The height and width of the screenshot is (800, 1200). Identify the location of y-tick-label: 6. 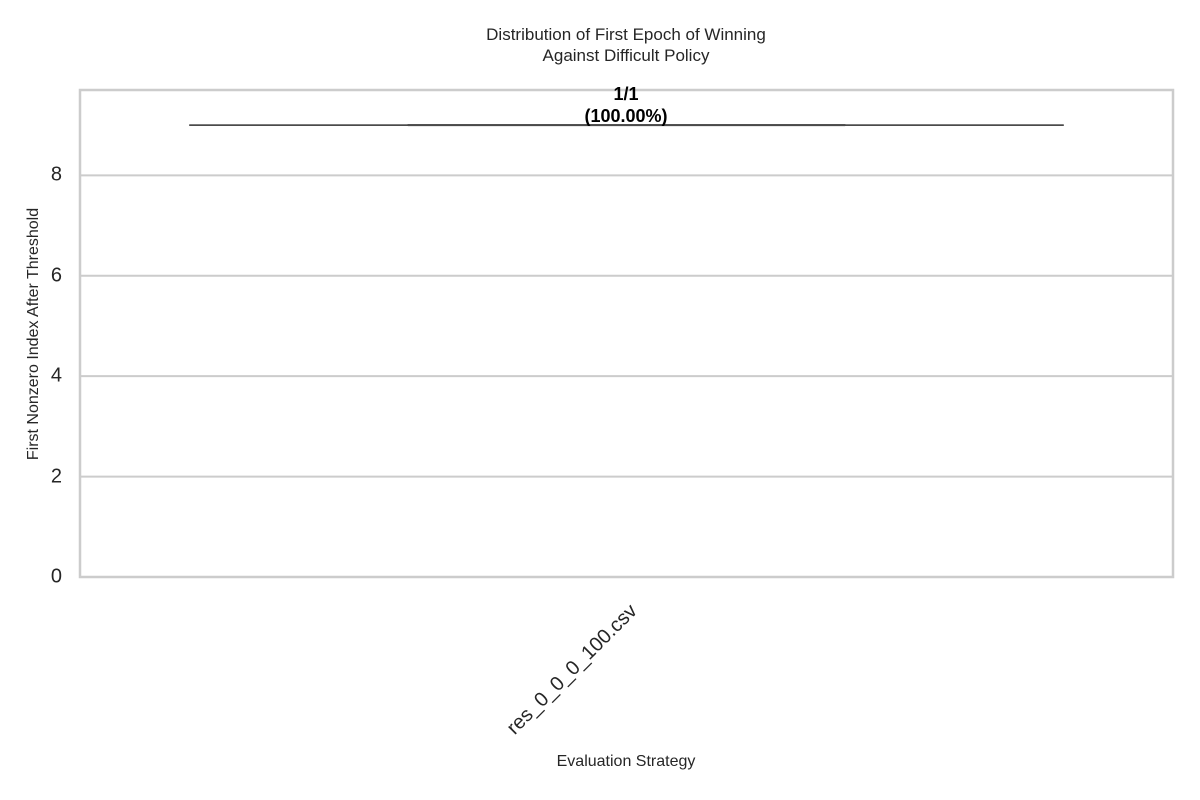
(56, 275).